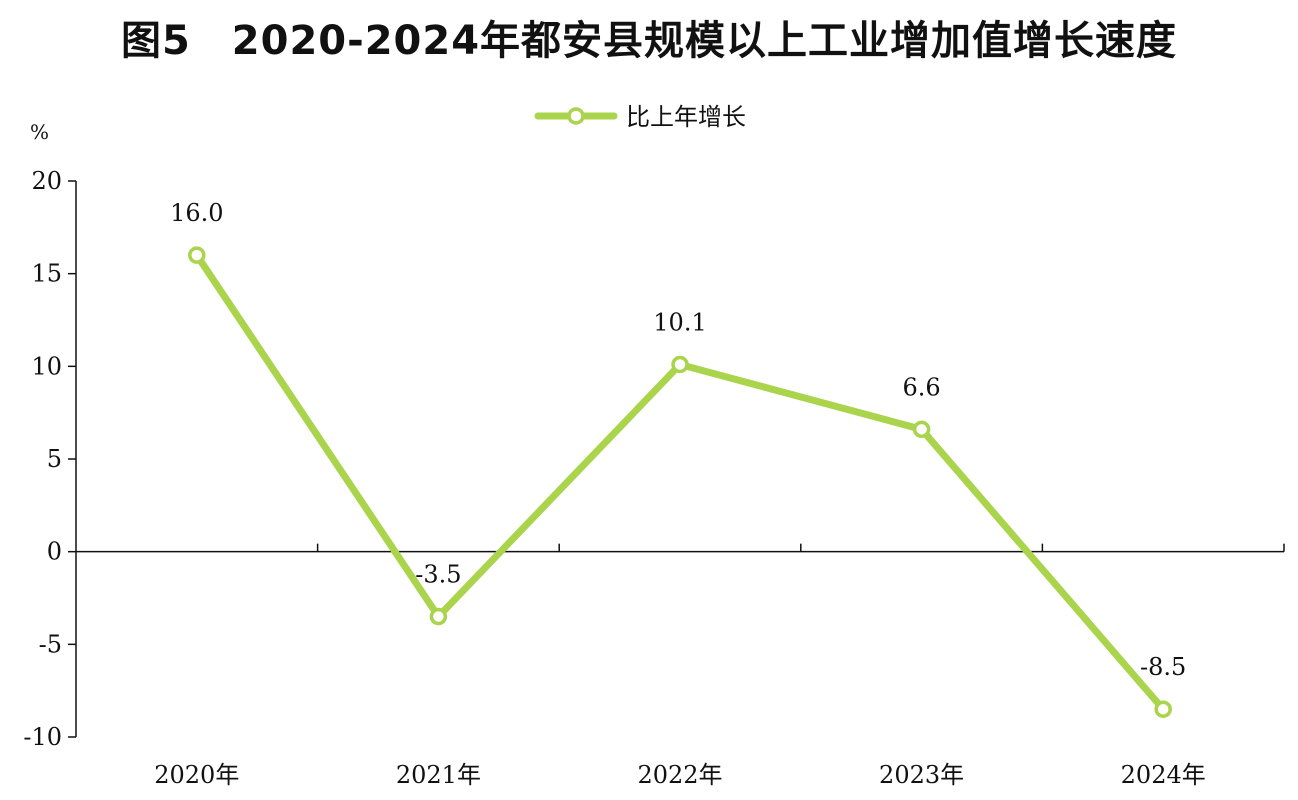 This screenshot has height=800, width=1298. What do you see at coordinates (649, 41) in the screenshot?
I see `chart-title: 图5 2020-2024年都安县规模以上工业增加值增长速度` at bounding box center [649, 41].